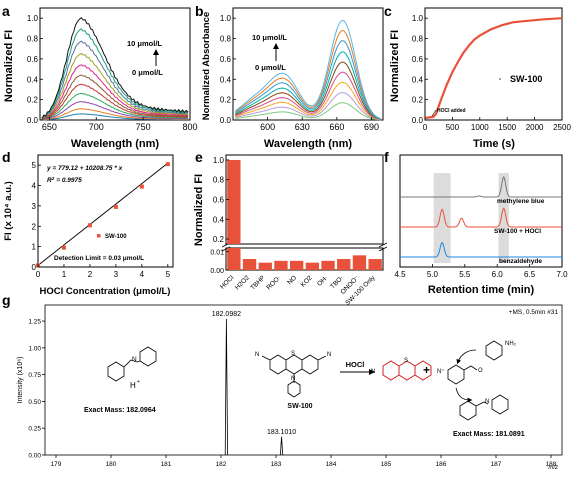 The height and width of the screenshot is (478, 572). I want to click on x-tick-label: 5, so click(168, 274).